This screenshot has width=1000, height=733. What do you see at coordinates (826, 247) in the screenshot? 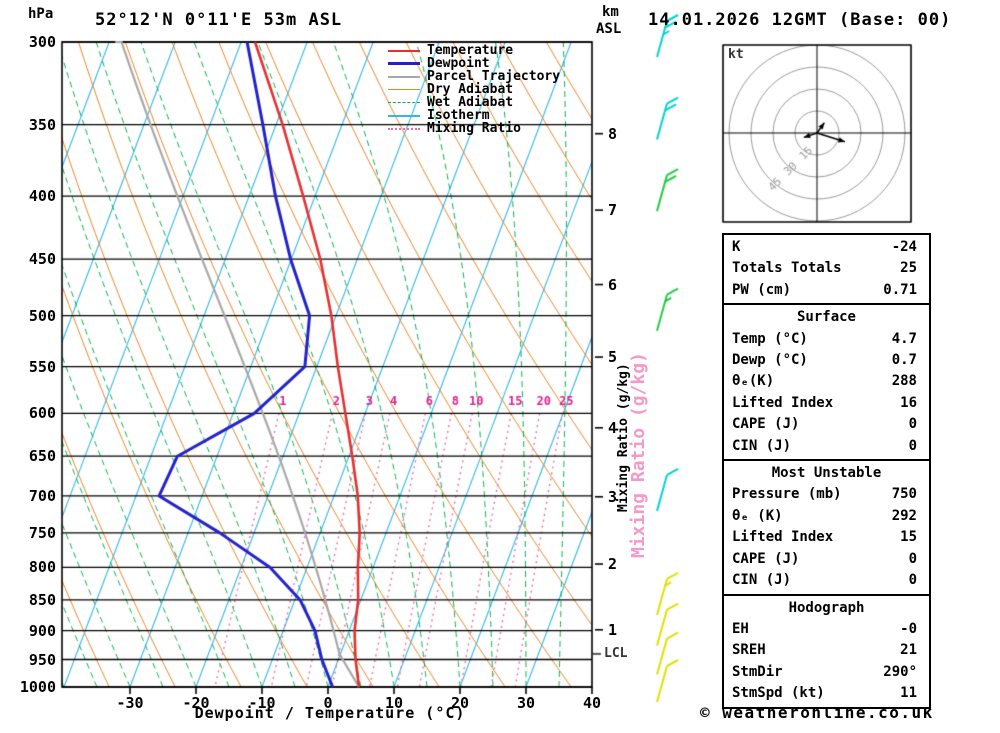
I see `stats-row-k: K -24` at bounding box center [826, 247].